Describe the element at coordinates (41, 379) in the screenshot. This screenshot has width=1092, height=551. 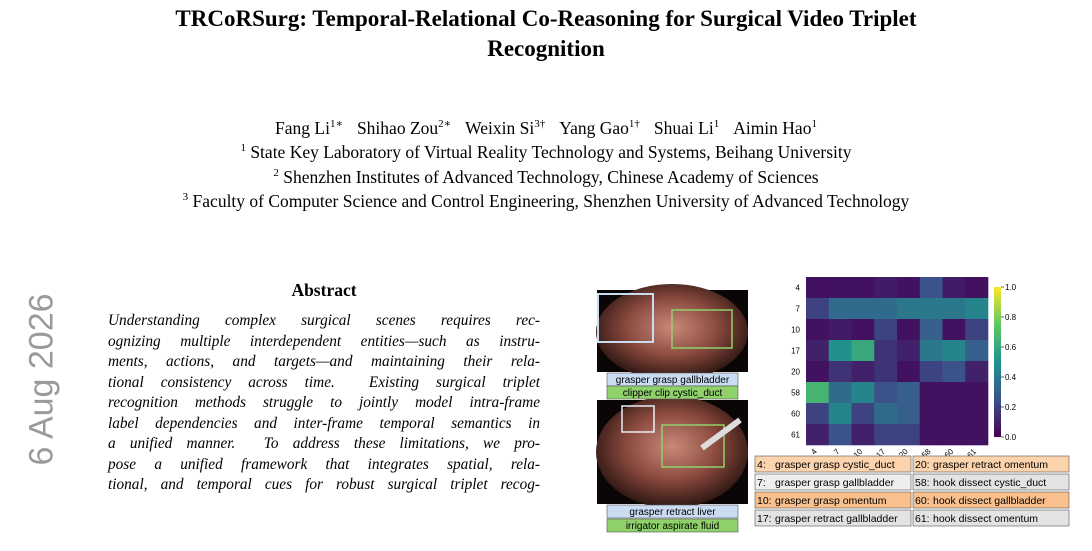
I see `arxiv-stamp: 6 Aug 2026` at that location.